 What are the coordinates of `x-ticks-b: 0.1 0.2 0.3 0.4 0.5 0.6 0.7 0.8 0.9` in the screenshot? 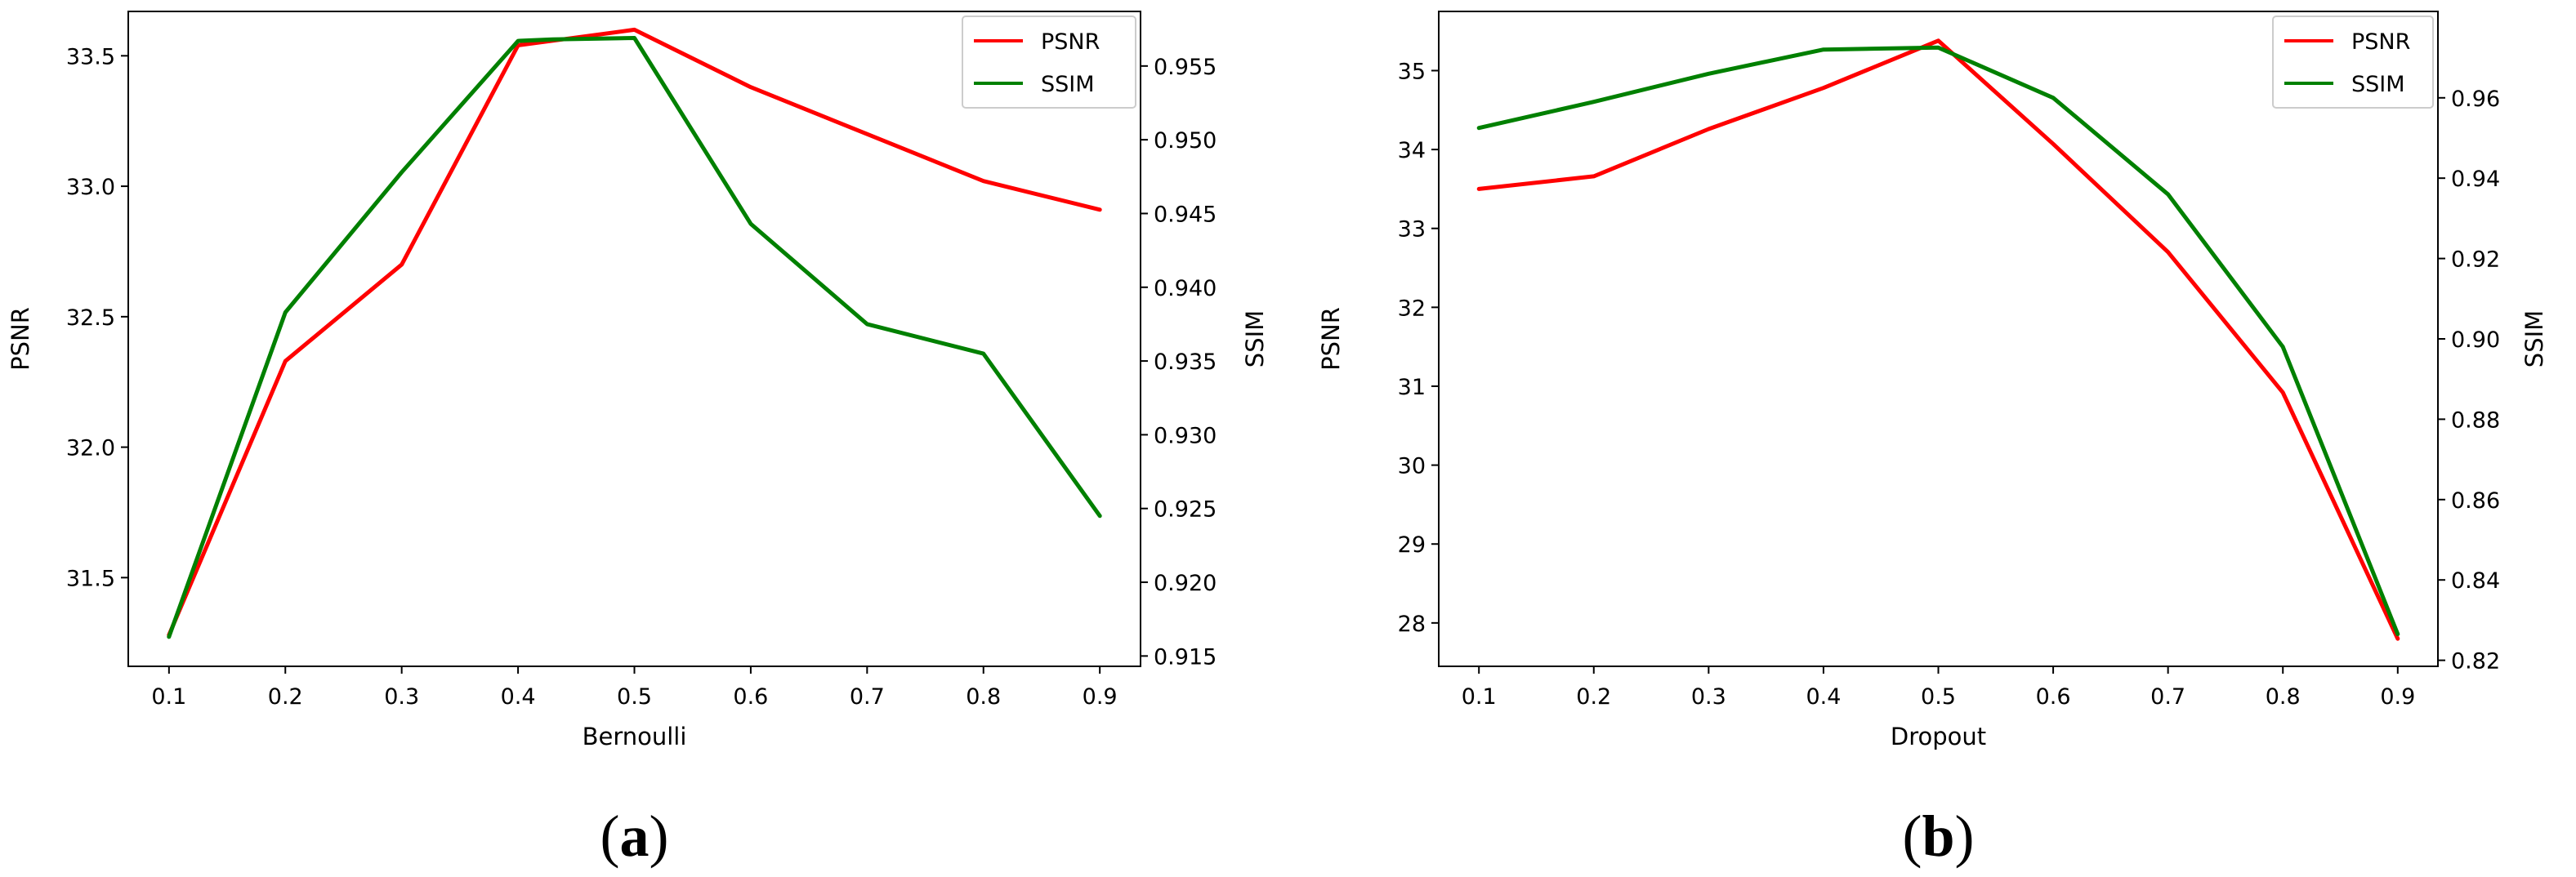 It's located at (1939, 688).